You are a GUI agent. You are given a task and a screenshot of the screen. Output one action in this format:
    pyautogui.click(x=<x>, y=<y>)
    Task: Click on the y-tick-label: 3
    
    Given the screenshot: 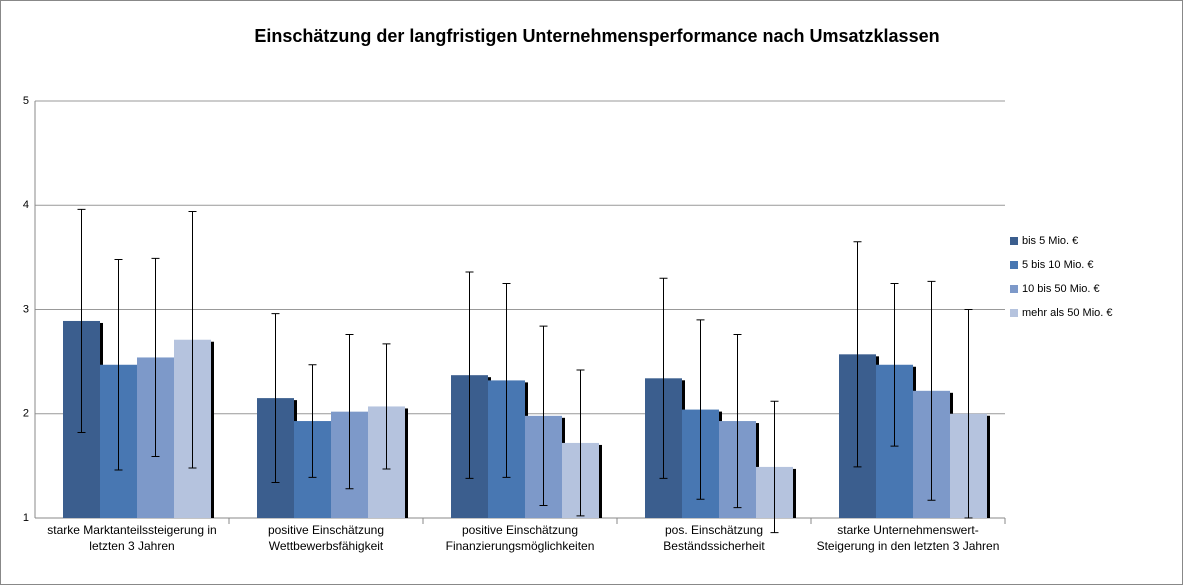 What is the action you would take?
    pyautogui.click(x=26, y=309)
    